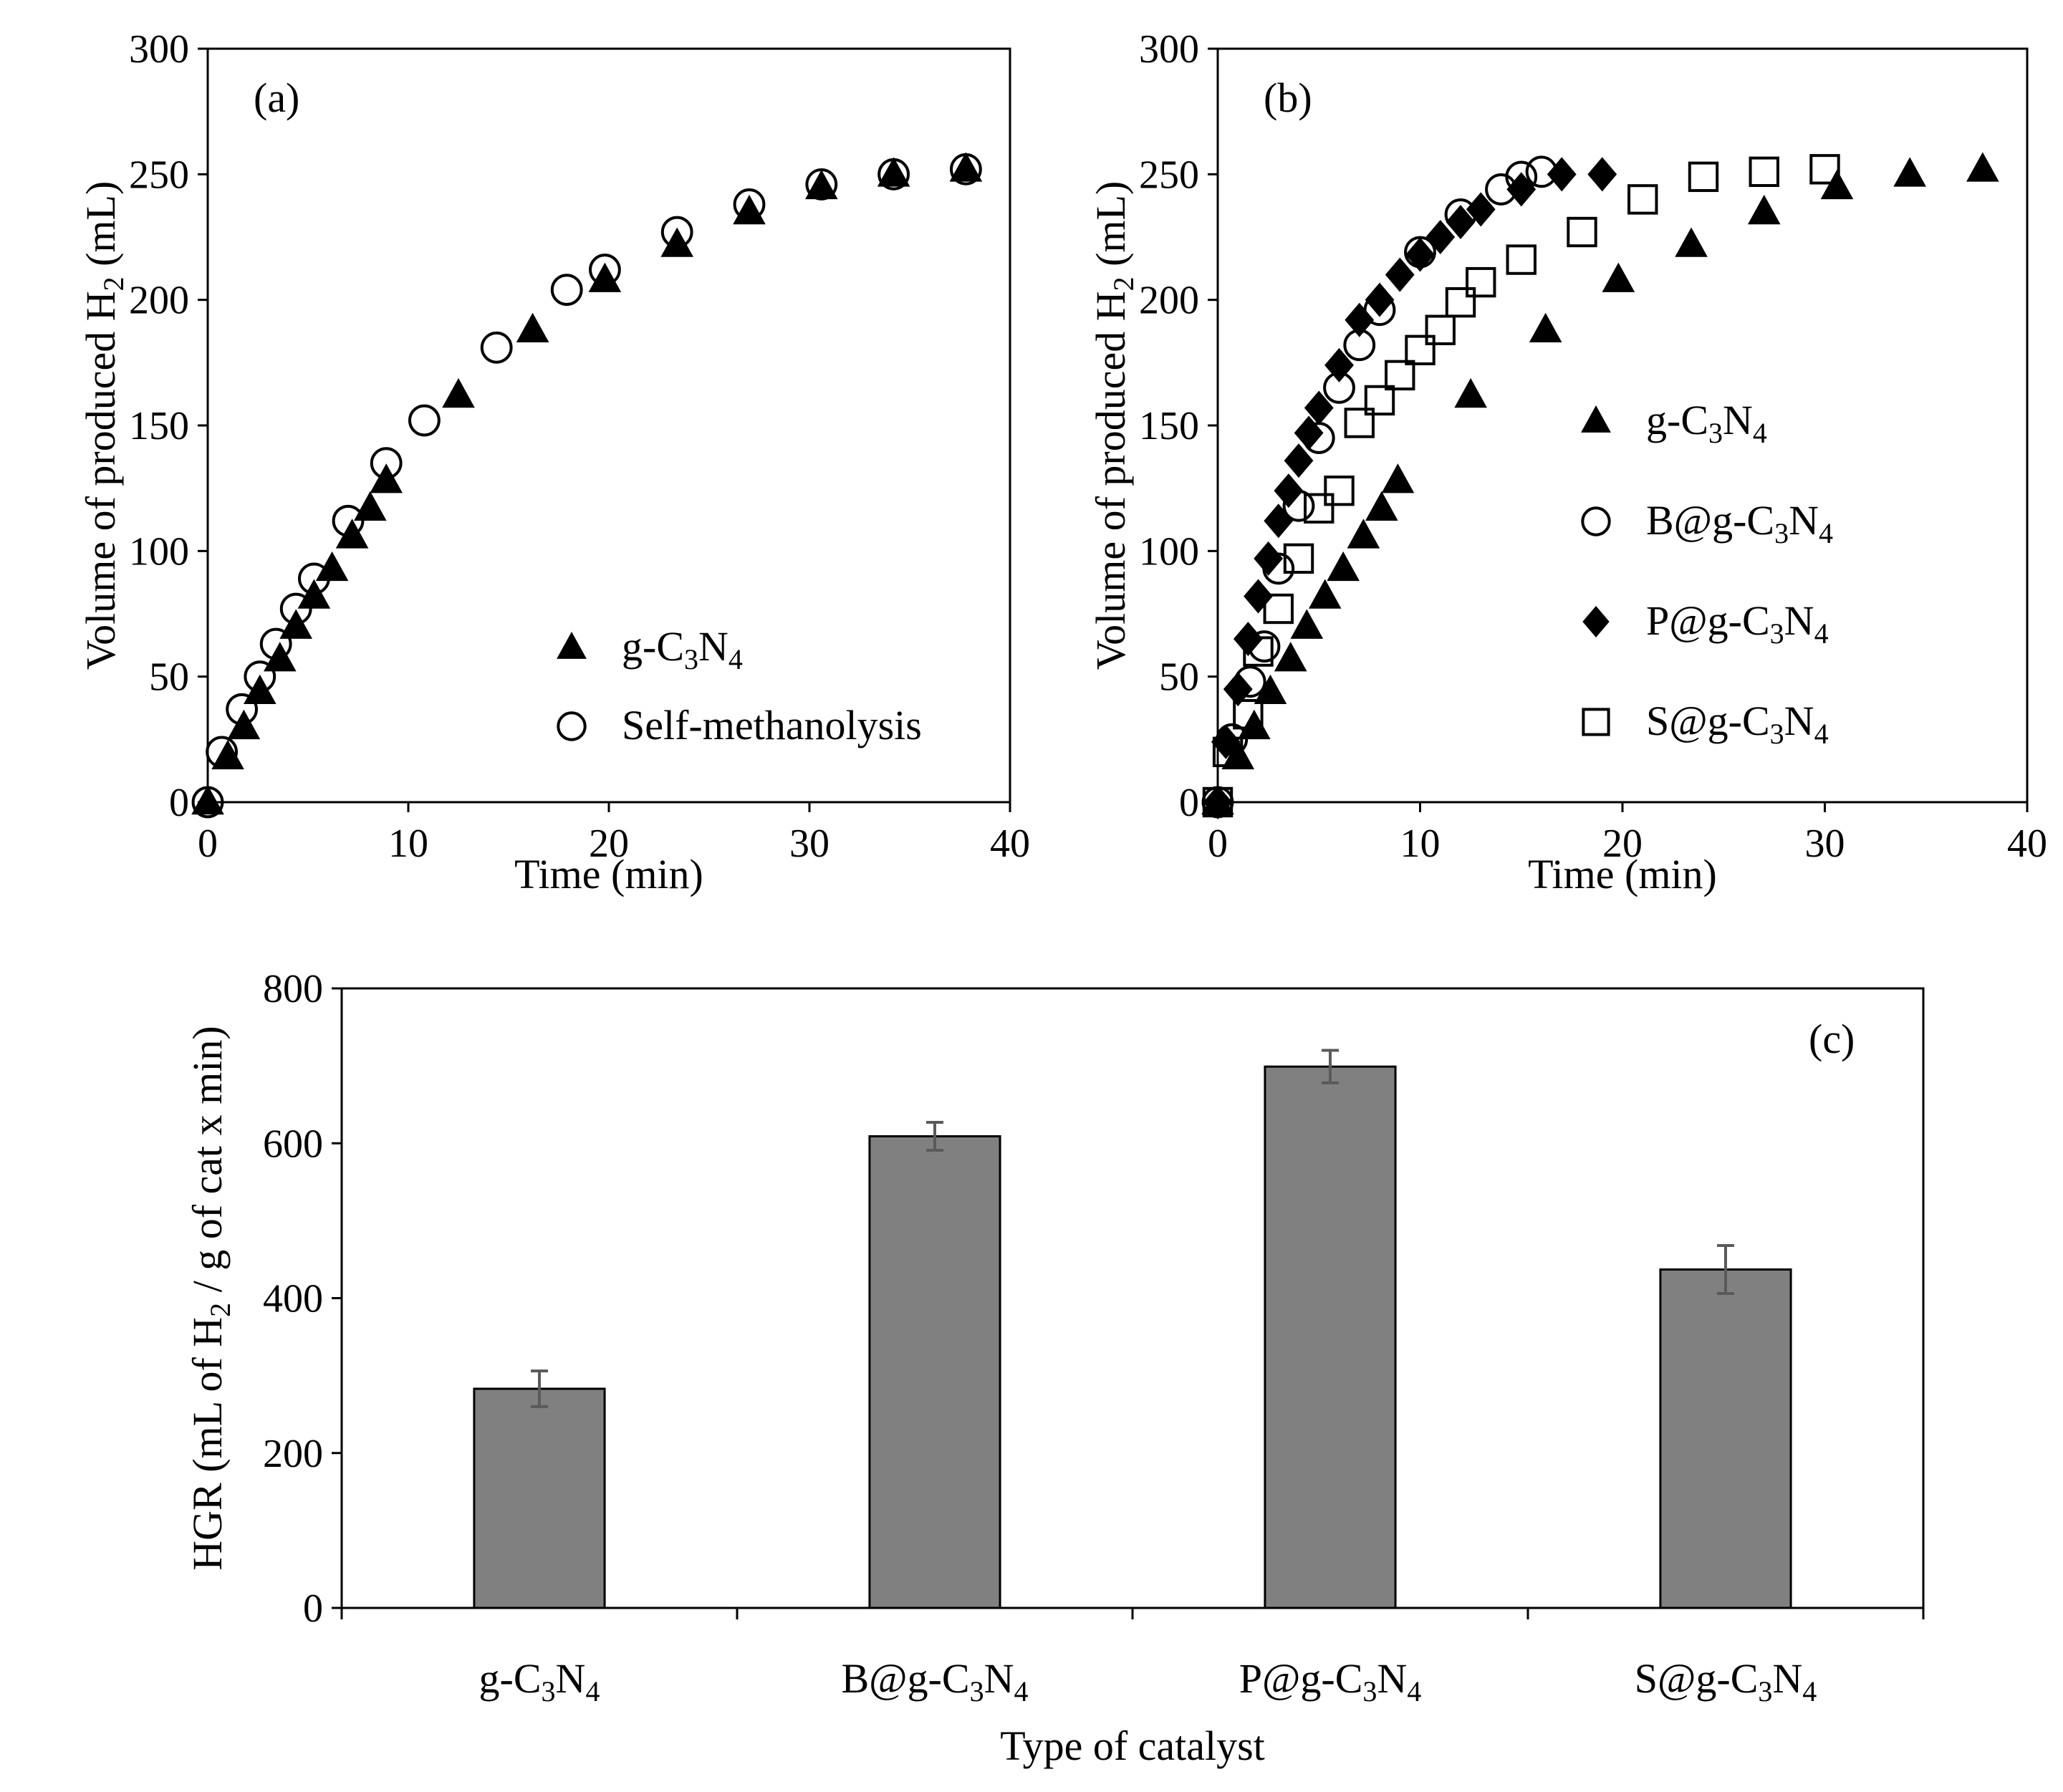 This screenshot has height=1792, width=2063. Describe the element at coordinates (293, 989) in the screenshot. I see `y-tick-label: 800` at that location.